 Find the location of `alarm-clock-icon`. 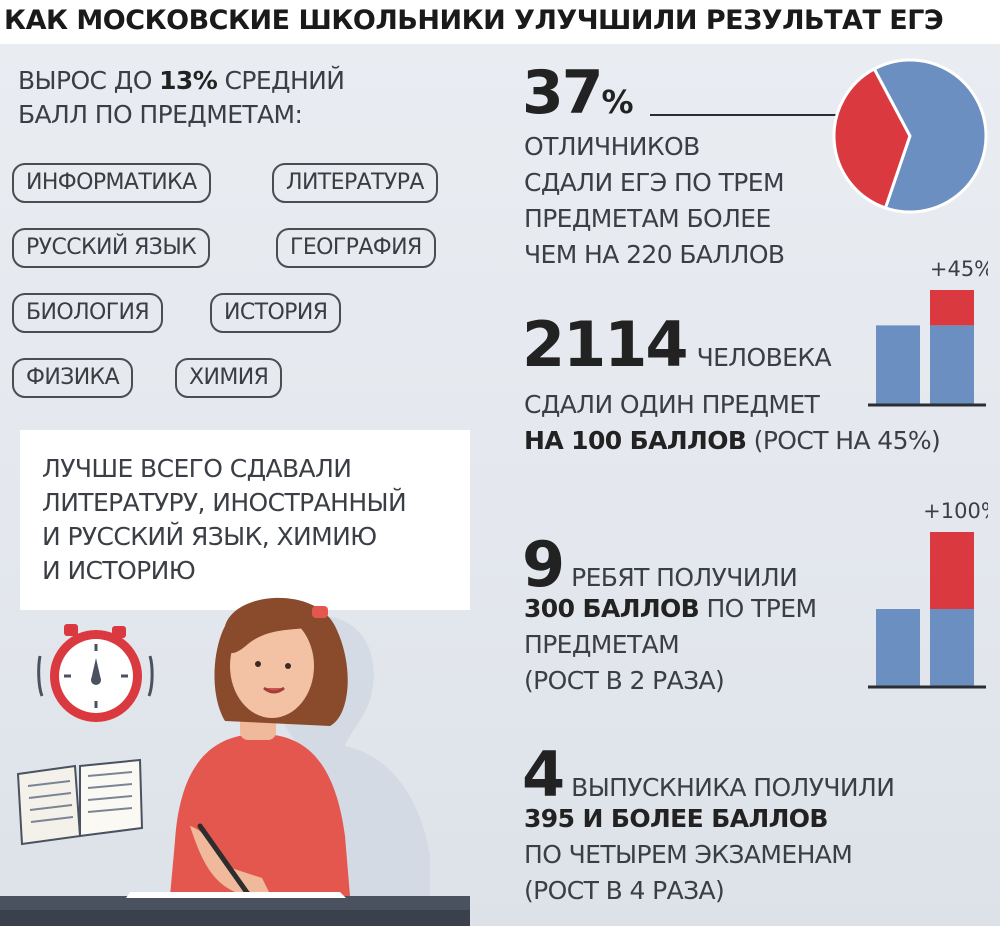

alarm-clock-icon is located at coordinates (95, 673).